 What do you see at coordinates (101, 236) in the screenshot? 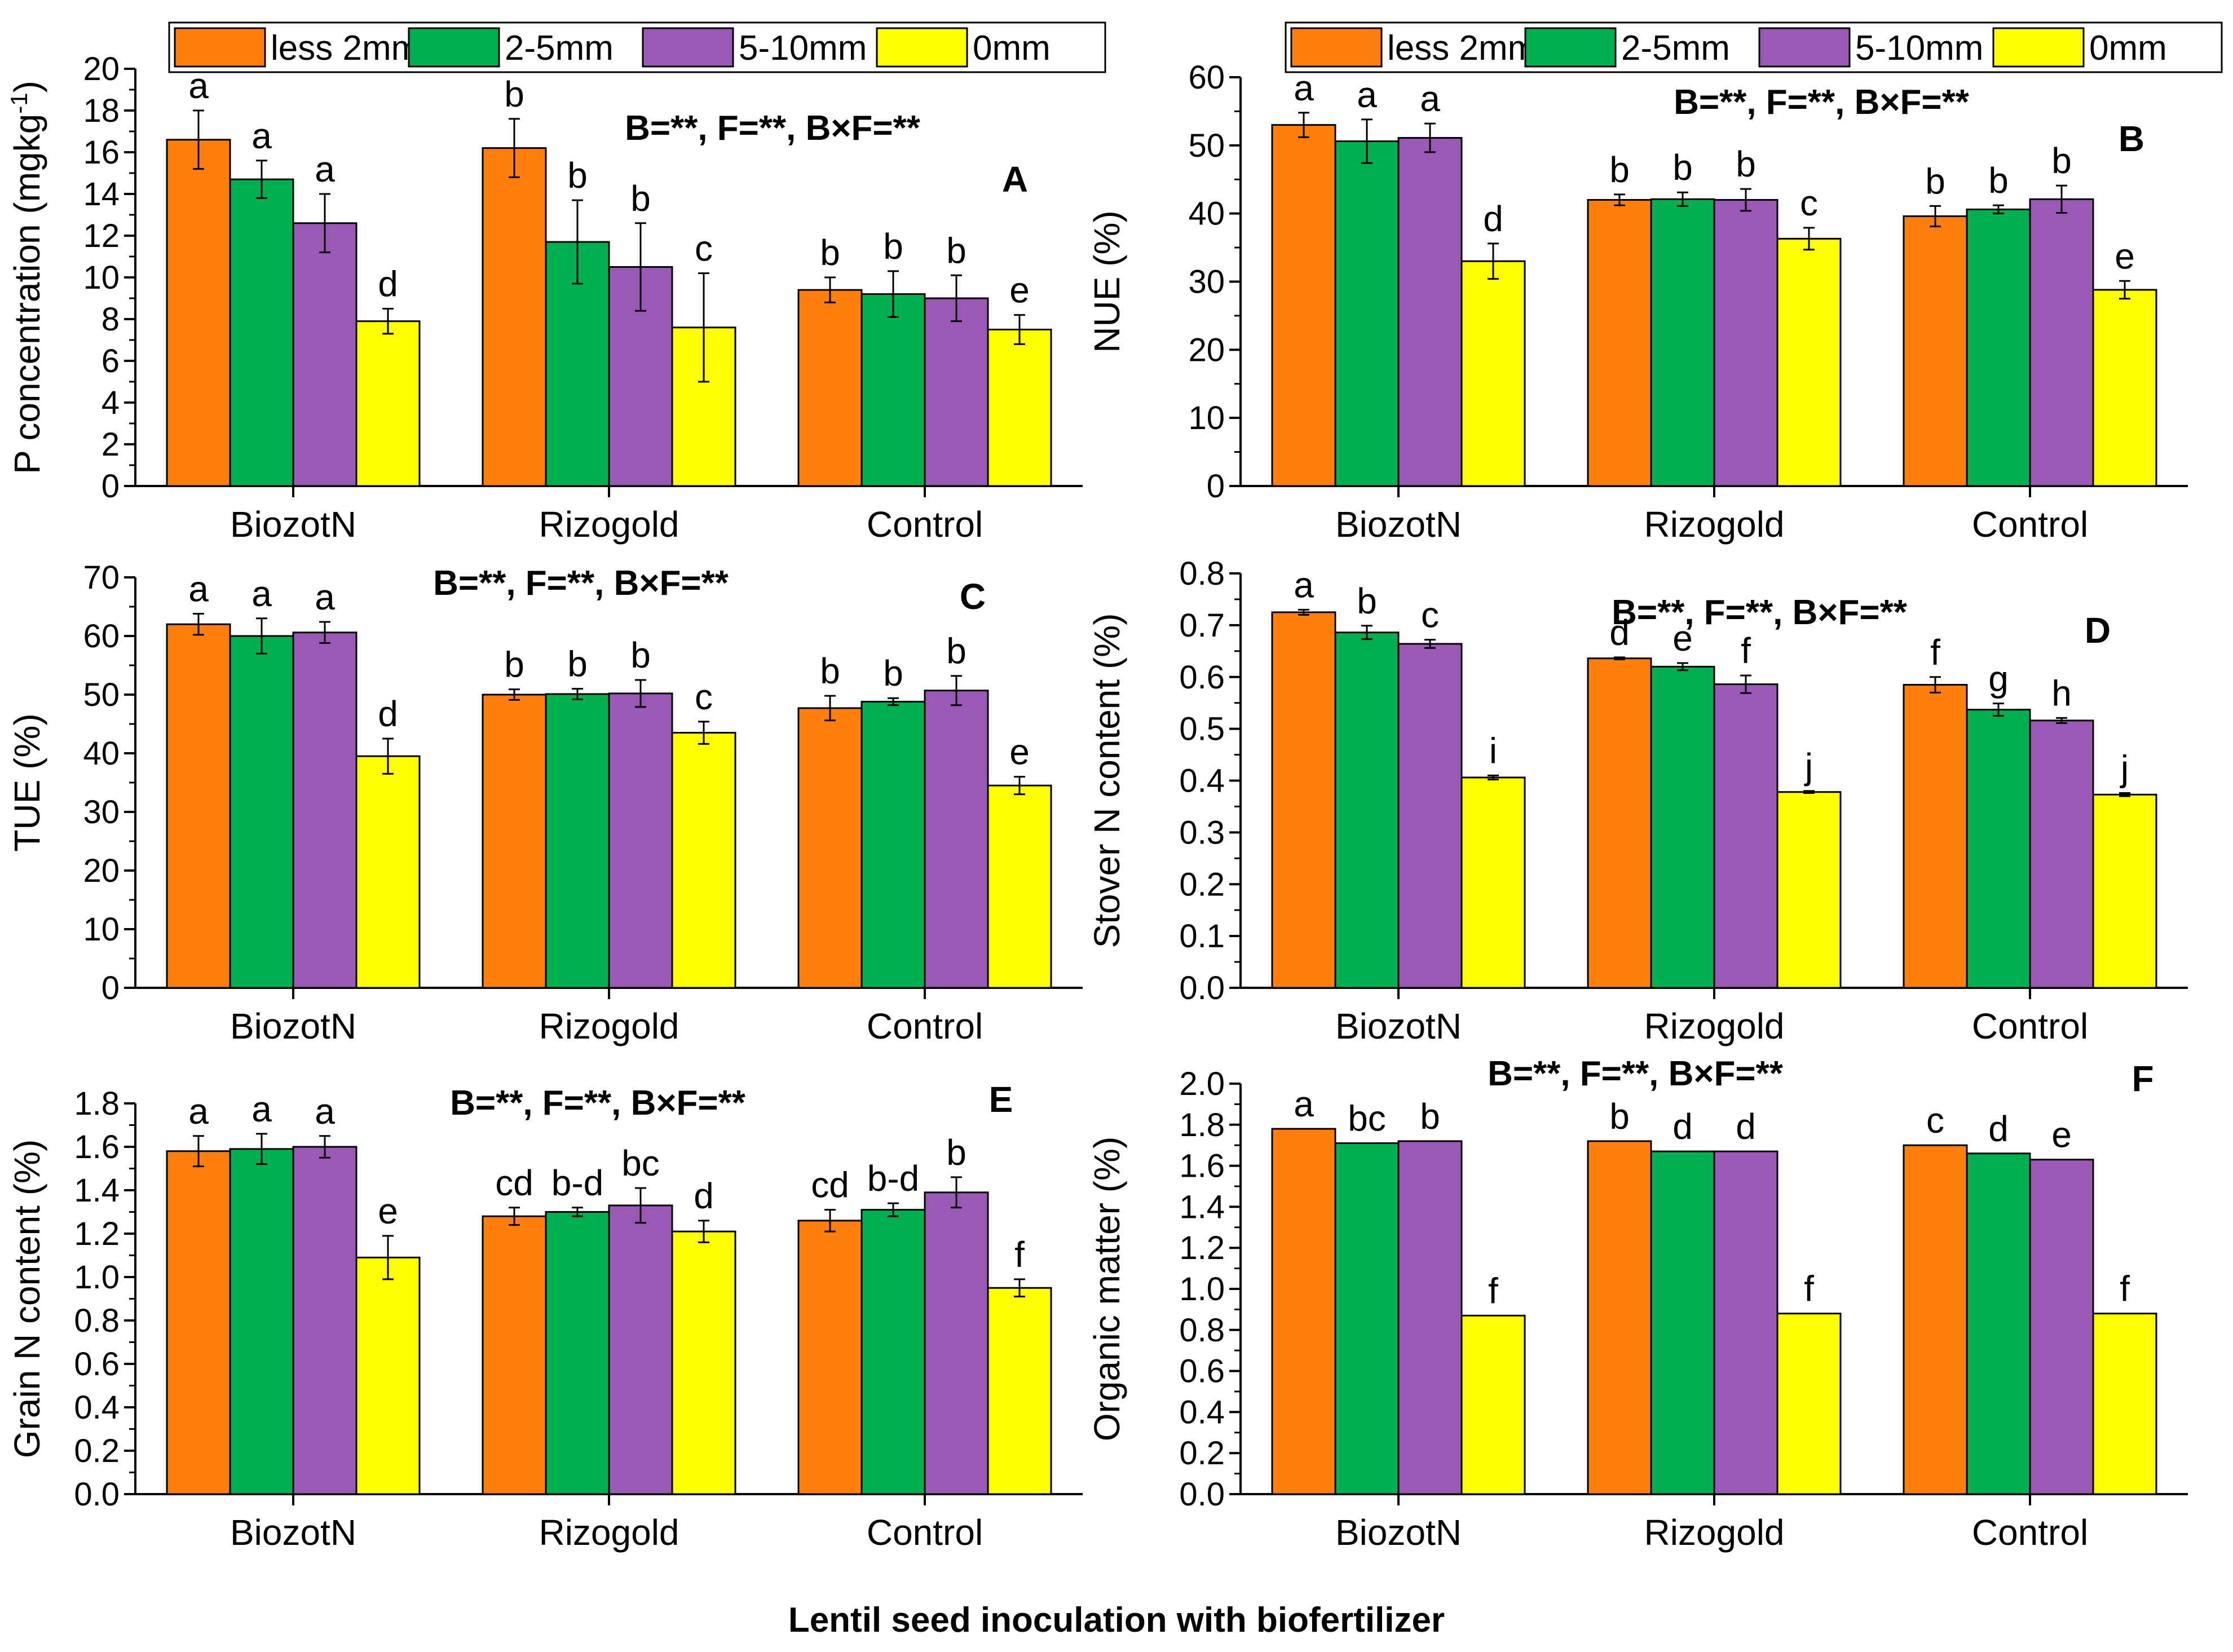
I see `y-tick-label: 12` at bounding box center [101, 236].